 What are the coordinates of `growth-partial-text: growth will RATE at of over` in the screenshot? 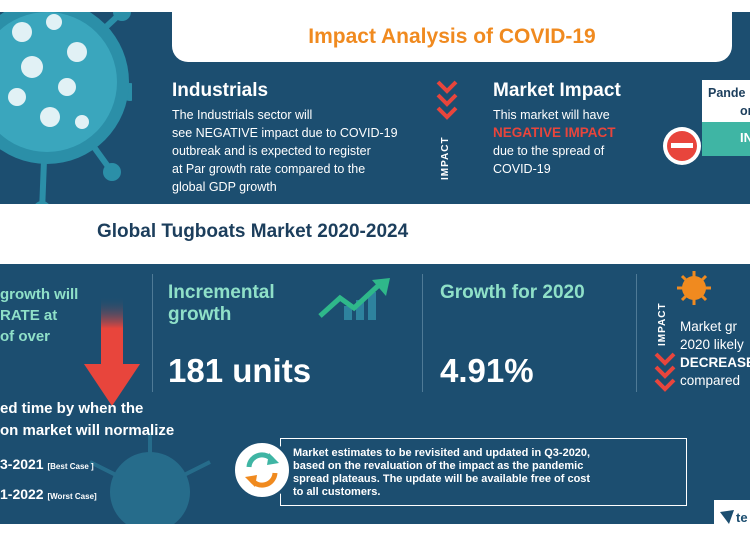 It's located at (39, 315).